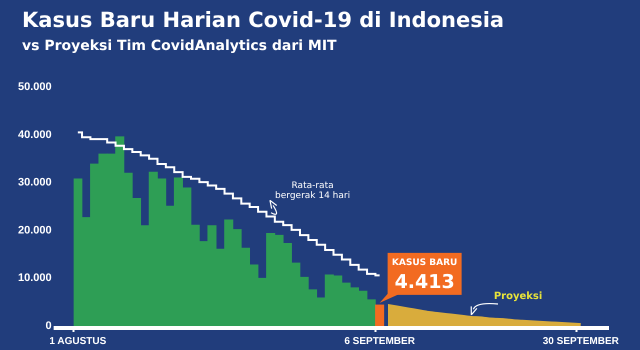 Image resolution: width=640 pixels, height=350 pixels. I want to click on x-tick-label: 6 SEPTEMBER, so click(380, 341).